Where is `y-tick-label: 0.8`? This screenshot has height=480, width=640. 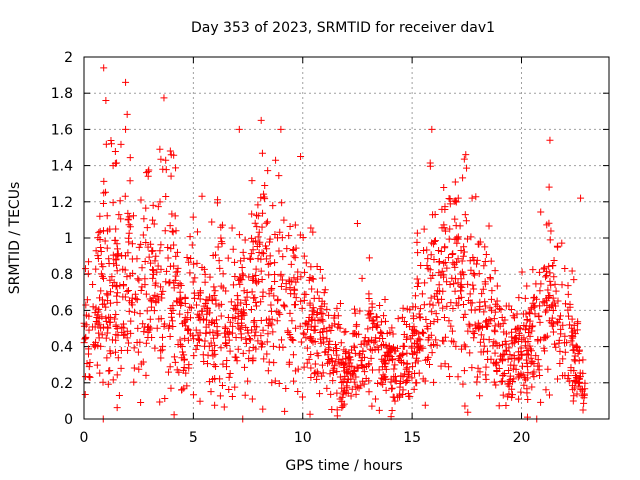
y-tick-label: 0.8 is located at coordinates (62, 275).